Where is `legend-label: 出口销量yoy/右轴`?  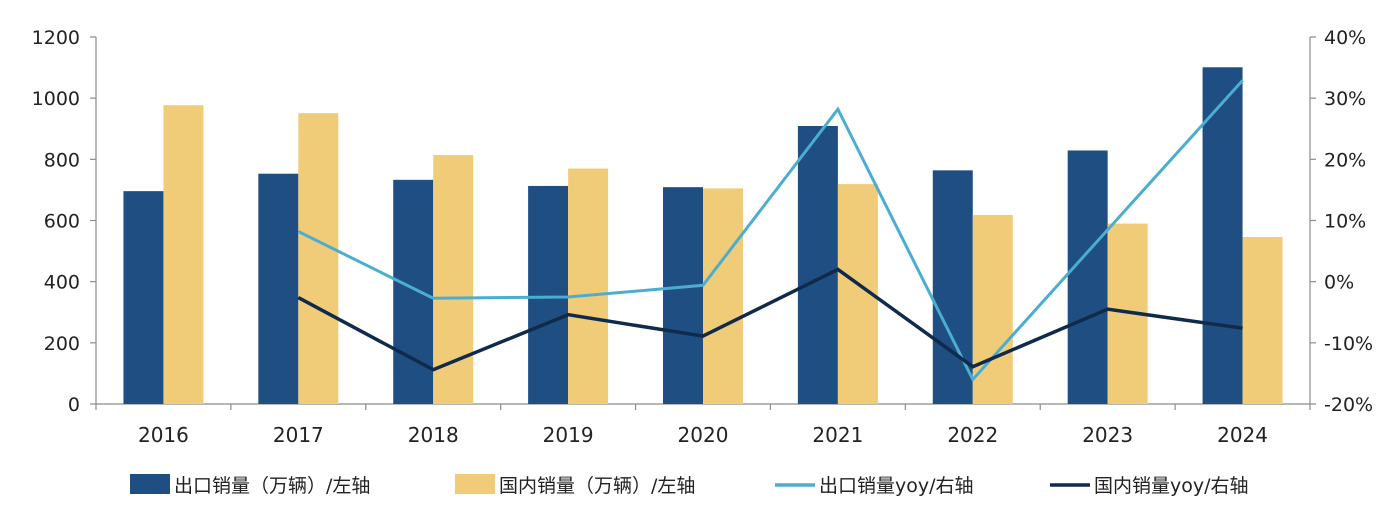
legend-label: 出口销量yoy/右轴 is located at coordinates (896, 486).